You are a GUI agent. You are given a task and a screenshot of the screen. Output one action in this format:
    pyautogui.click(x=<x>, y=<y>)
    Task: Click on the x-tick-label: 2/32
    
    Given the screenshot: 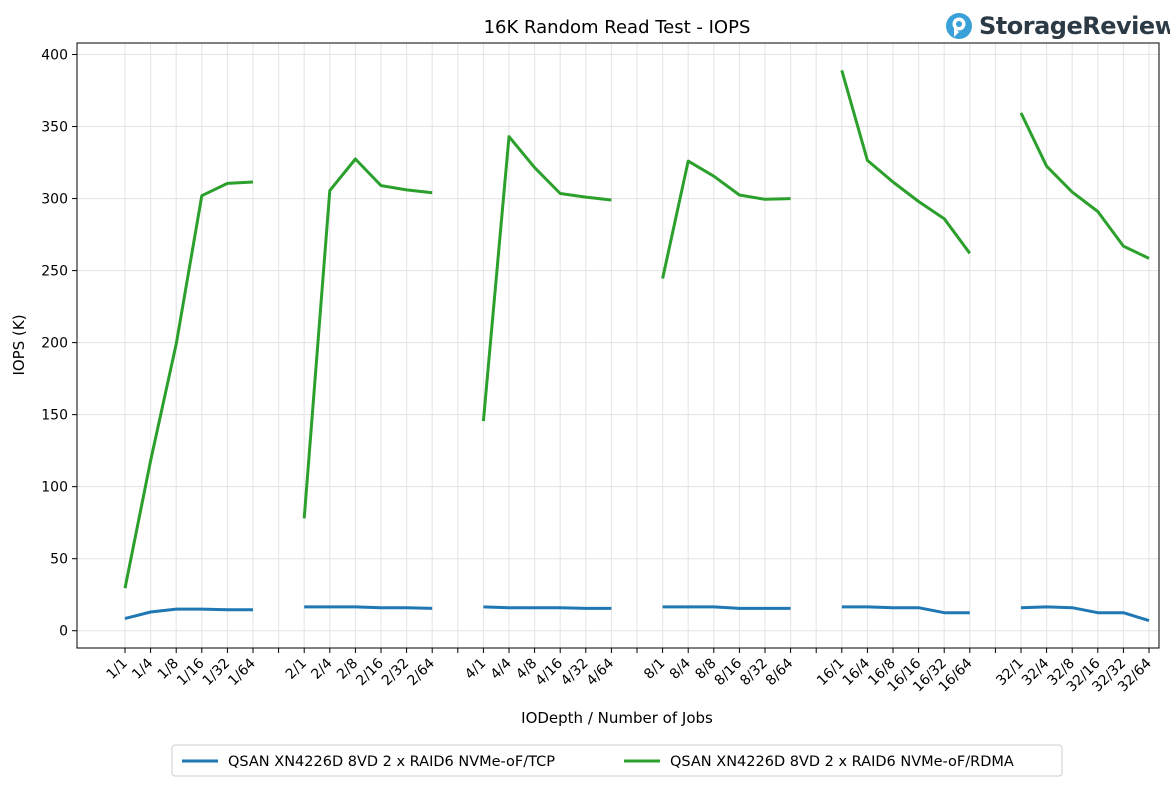 What is the action you would take?
    pyautogui.click(x=396, y=673)
    